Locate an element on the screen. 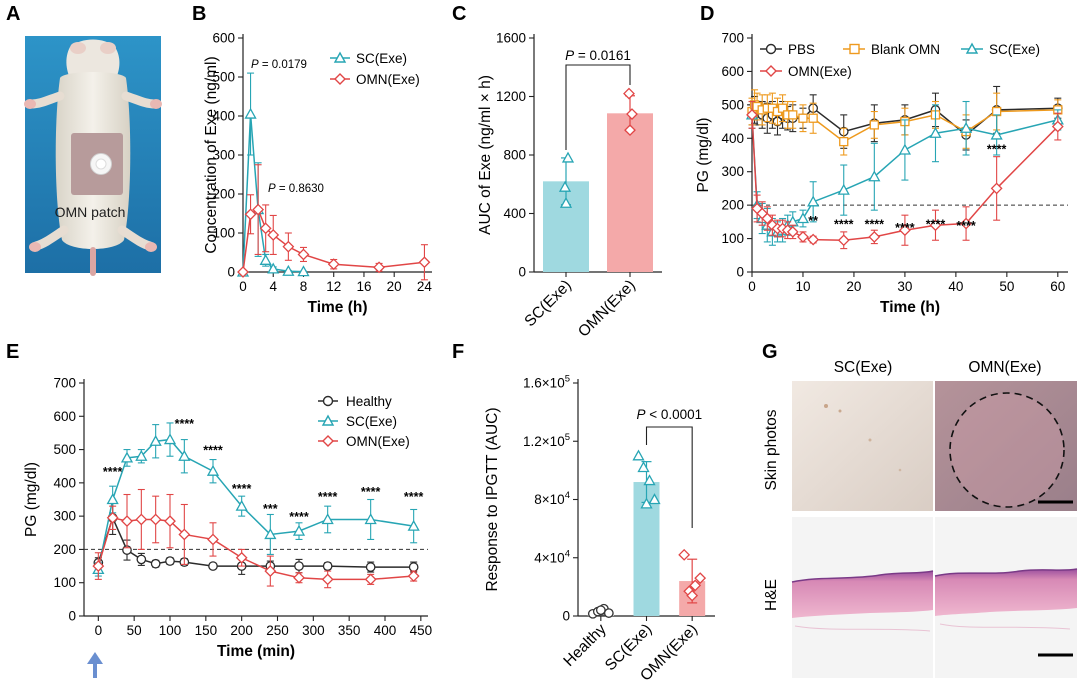 The height and width of the screenshot is (690, 1080). y-axis-title: Concentration of Exe (ng/ml) is located at coordinates (211, 154).